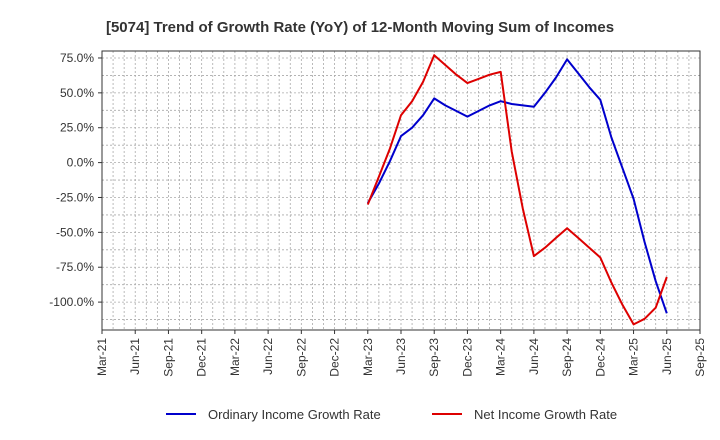 The image size is (720, 440). I want to click on x-tick-label: Sep-23, so click(434, 357).